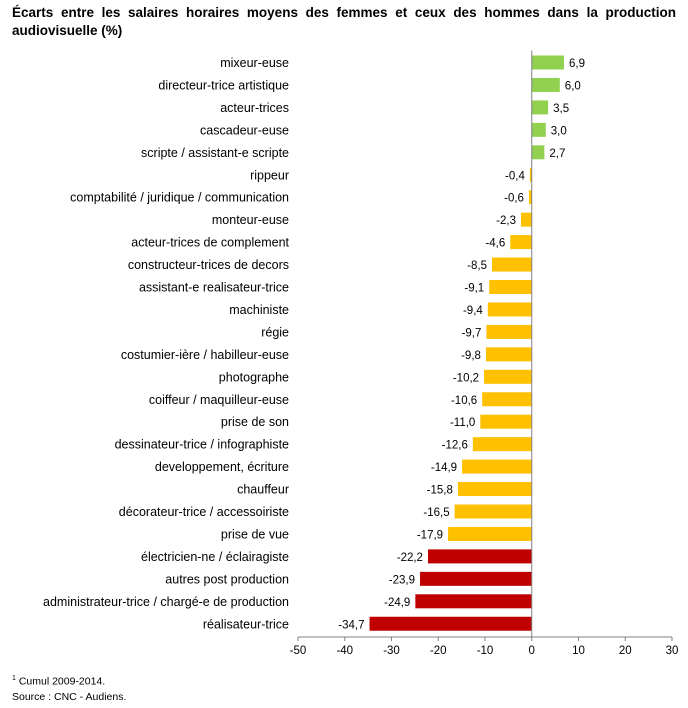 This screenshot has width=688, height=708. I want to click on value-label: -4,6, so click(495, 244).